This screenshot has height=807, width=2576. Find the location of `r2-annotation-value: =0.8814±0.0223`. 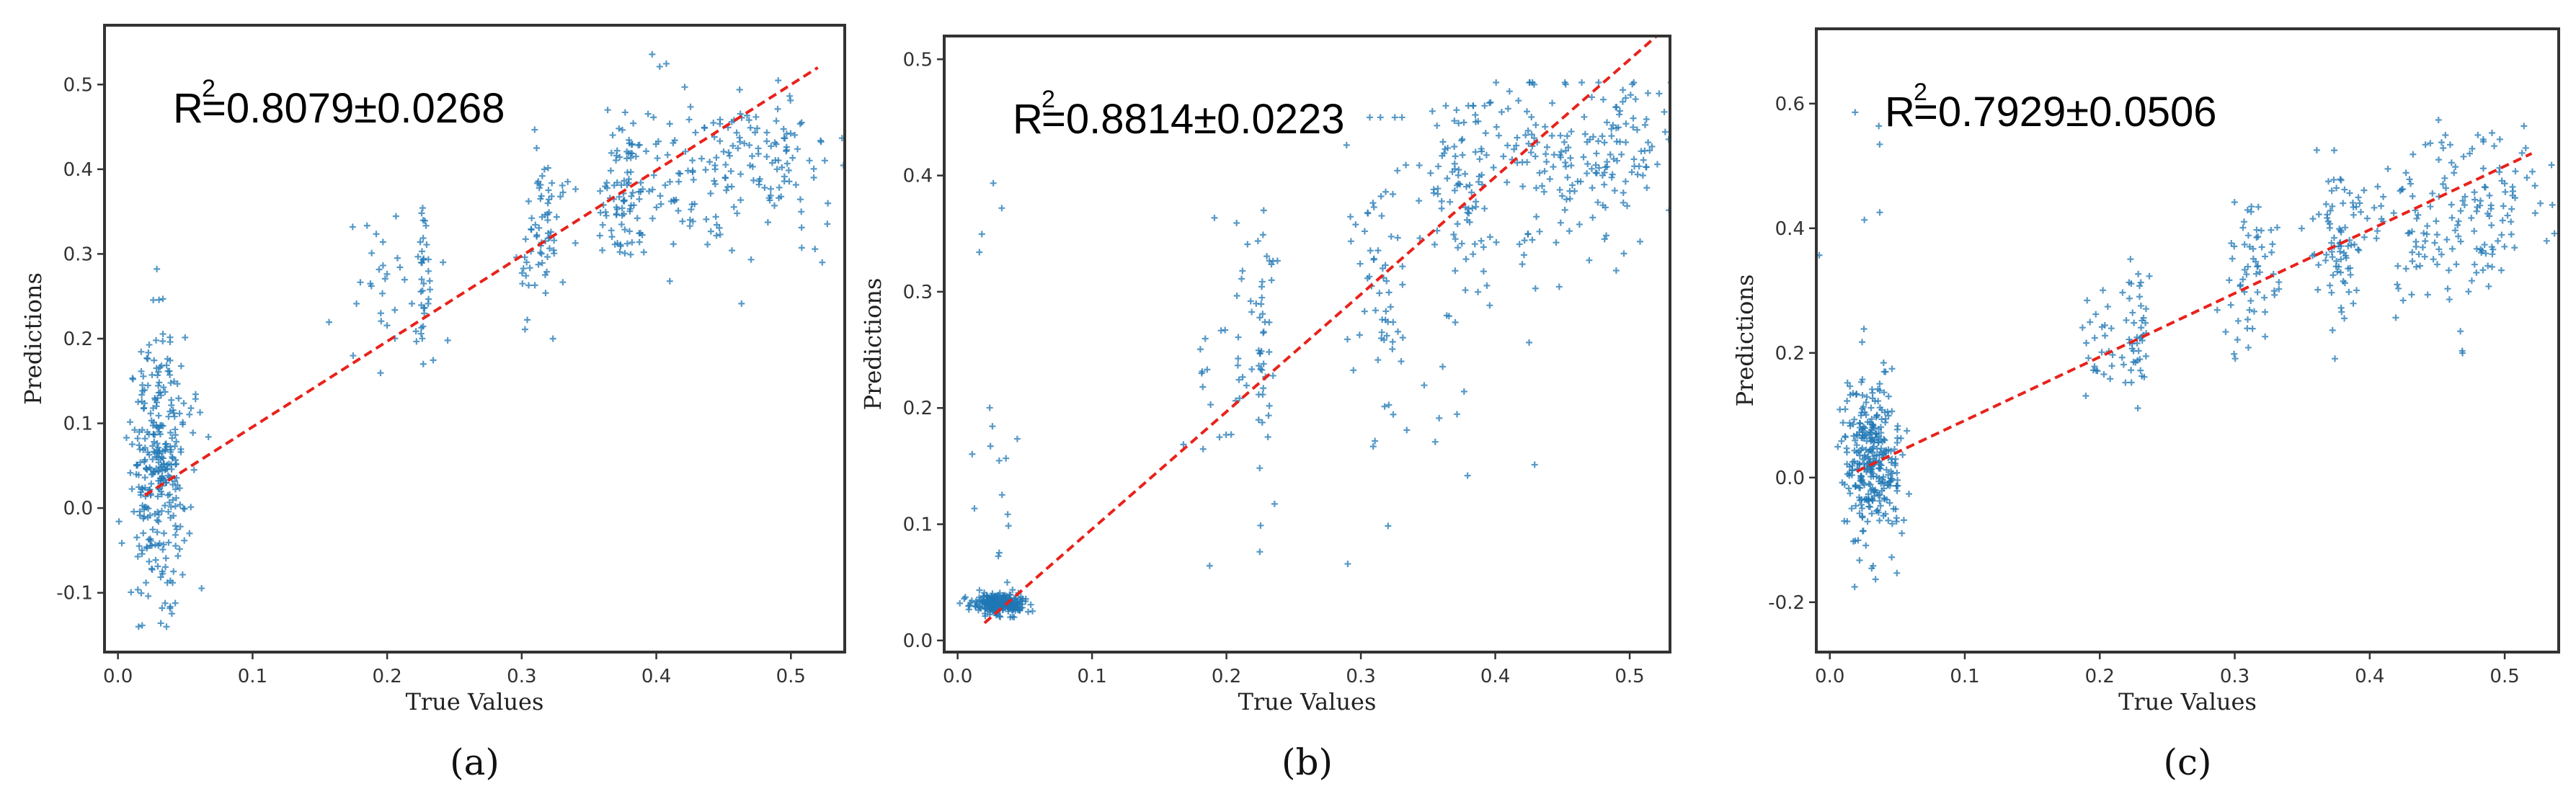

r2-annotation-value: =0.8814±0.0223 is located at coordinates (1193, 119).